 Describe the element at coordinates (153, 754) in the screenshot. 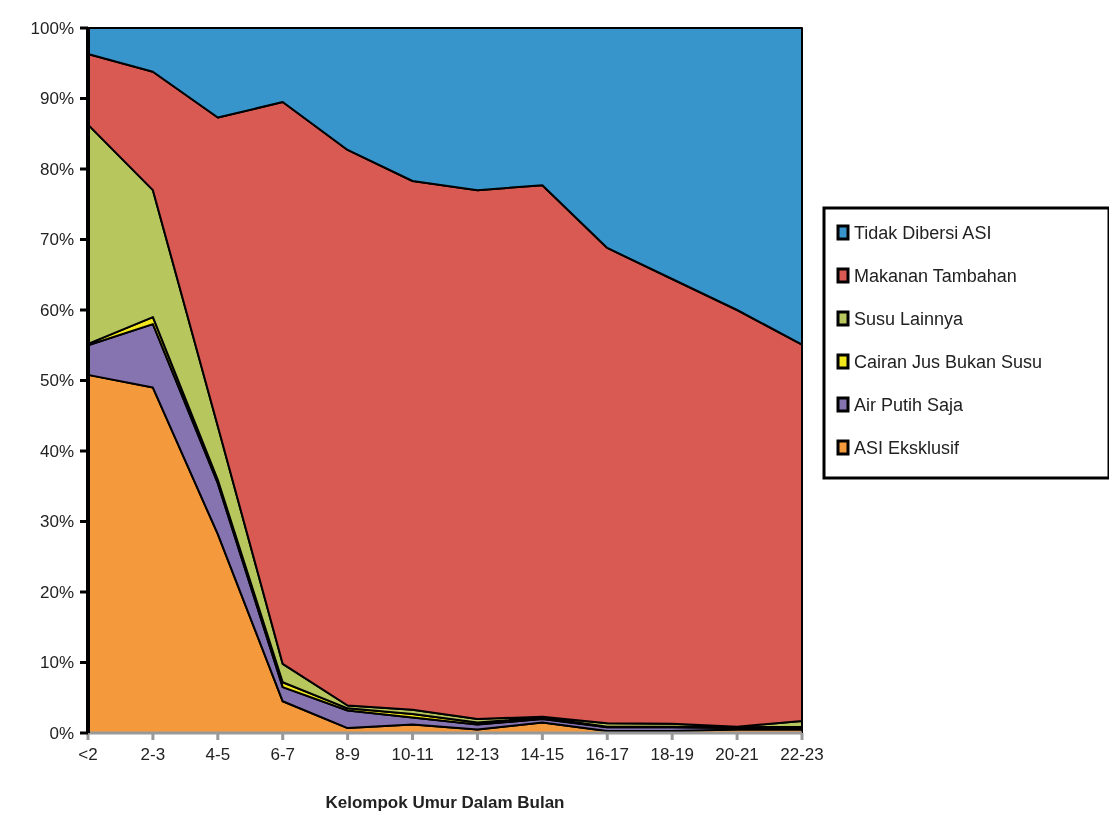

I see `x-tick-label: 2-3` at that location.